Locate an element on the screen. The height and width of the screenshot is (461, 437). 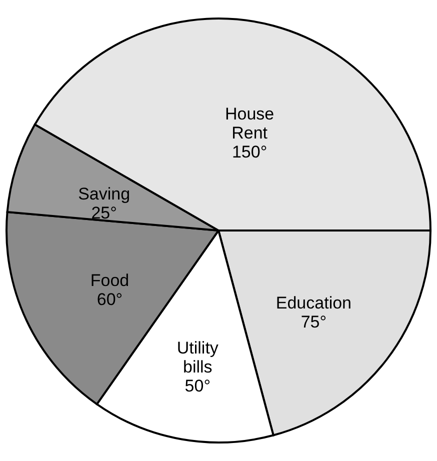
slice-label: Food is located at coordinates (110, 280).